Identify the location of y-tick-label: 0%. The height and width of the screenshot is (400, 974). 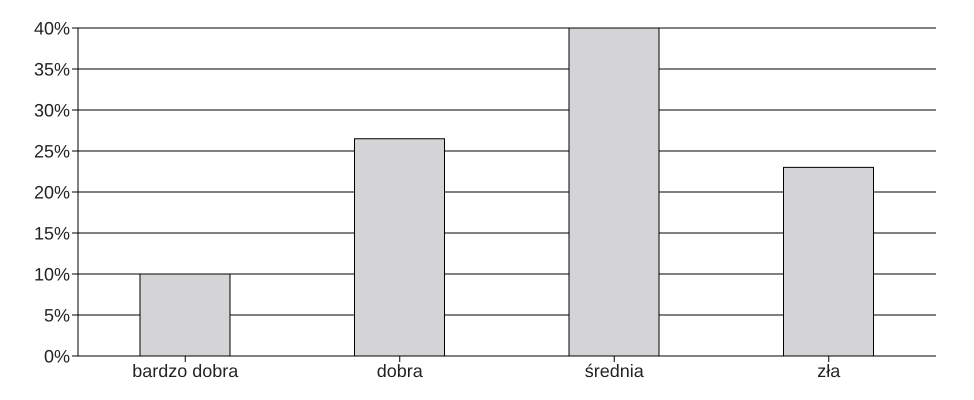
(57, 356).